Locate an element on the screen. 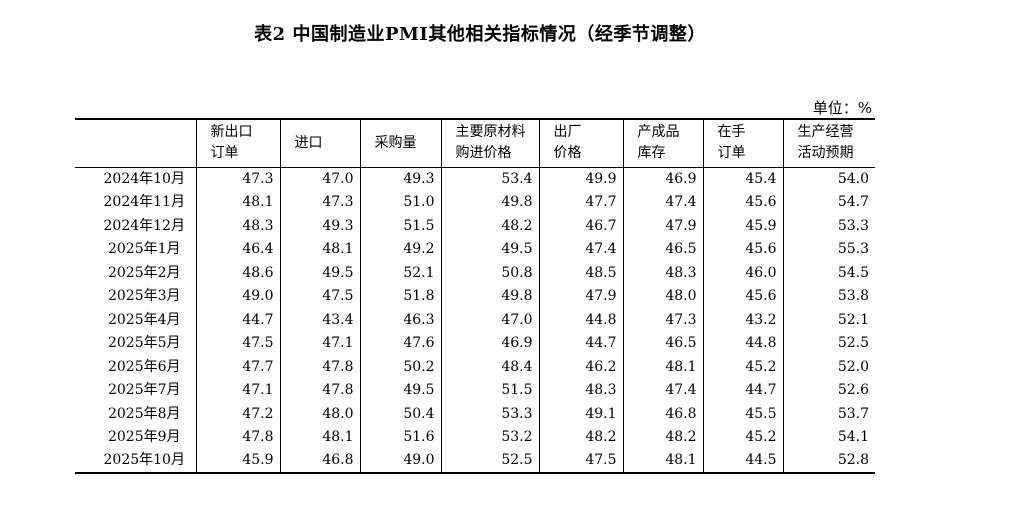  table-cell: 47.4 is located at coordinates (580, 249).